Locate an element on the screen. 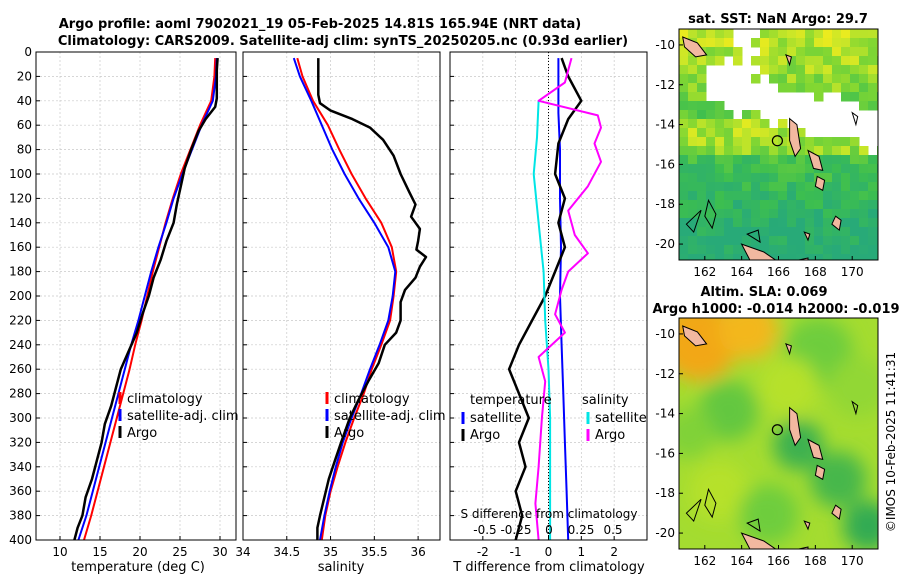 Image resolution: width=900 pixels, height=580 pixels. y-tick-label: 240 is located at coordinates (20, 345).